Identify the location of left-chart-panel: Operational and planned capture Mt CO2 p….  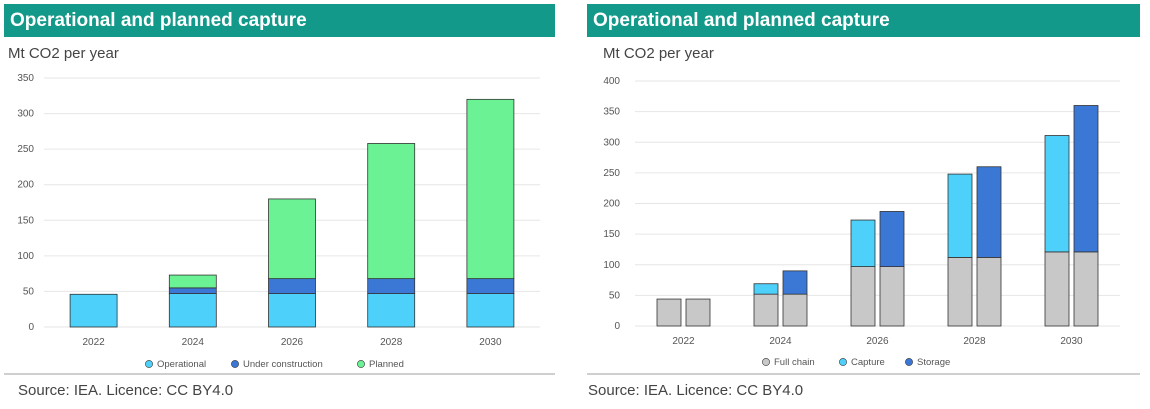
(279, 33).